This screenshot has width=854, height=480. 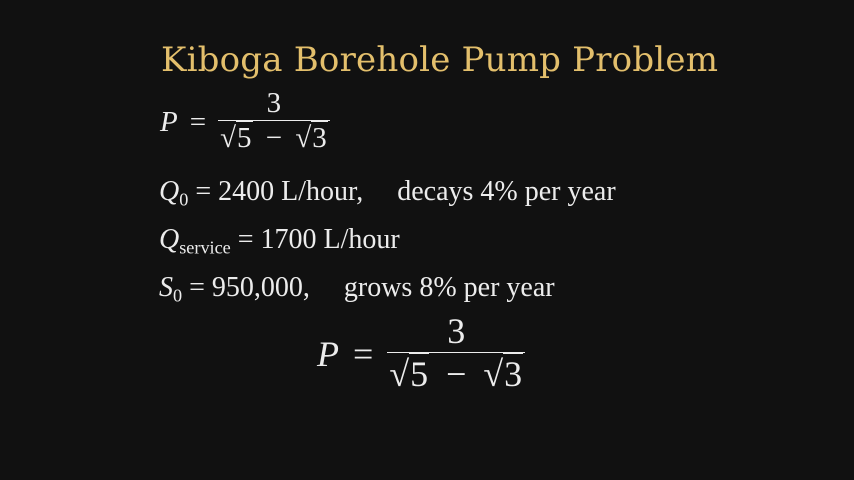 I want to click on formula-p-small: P = 3 √5 − √3, so click(x=245, y=121).